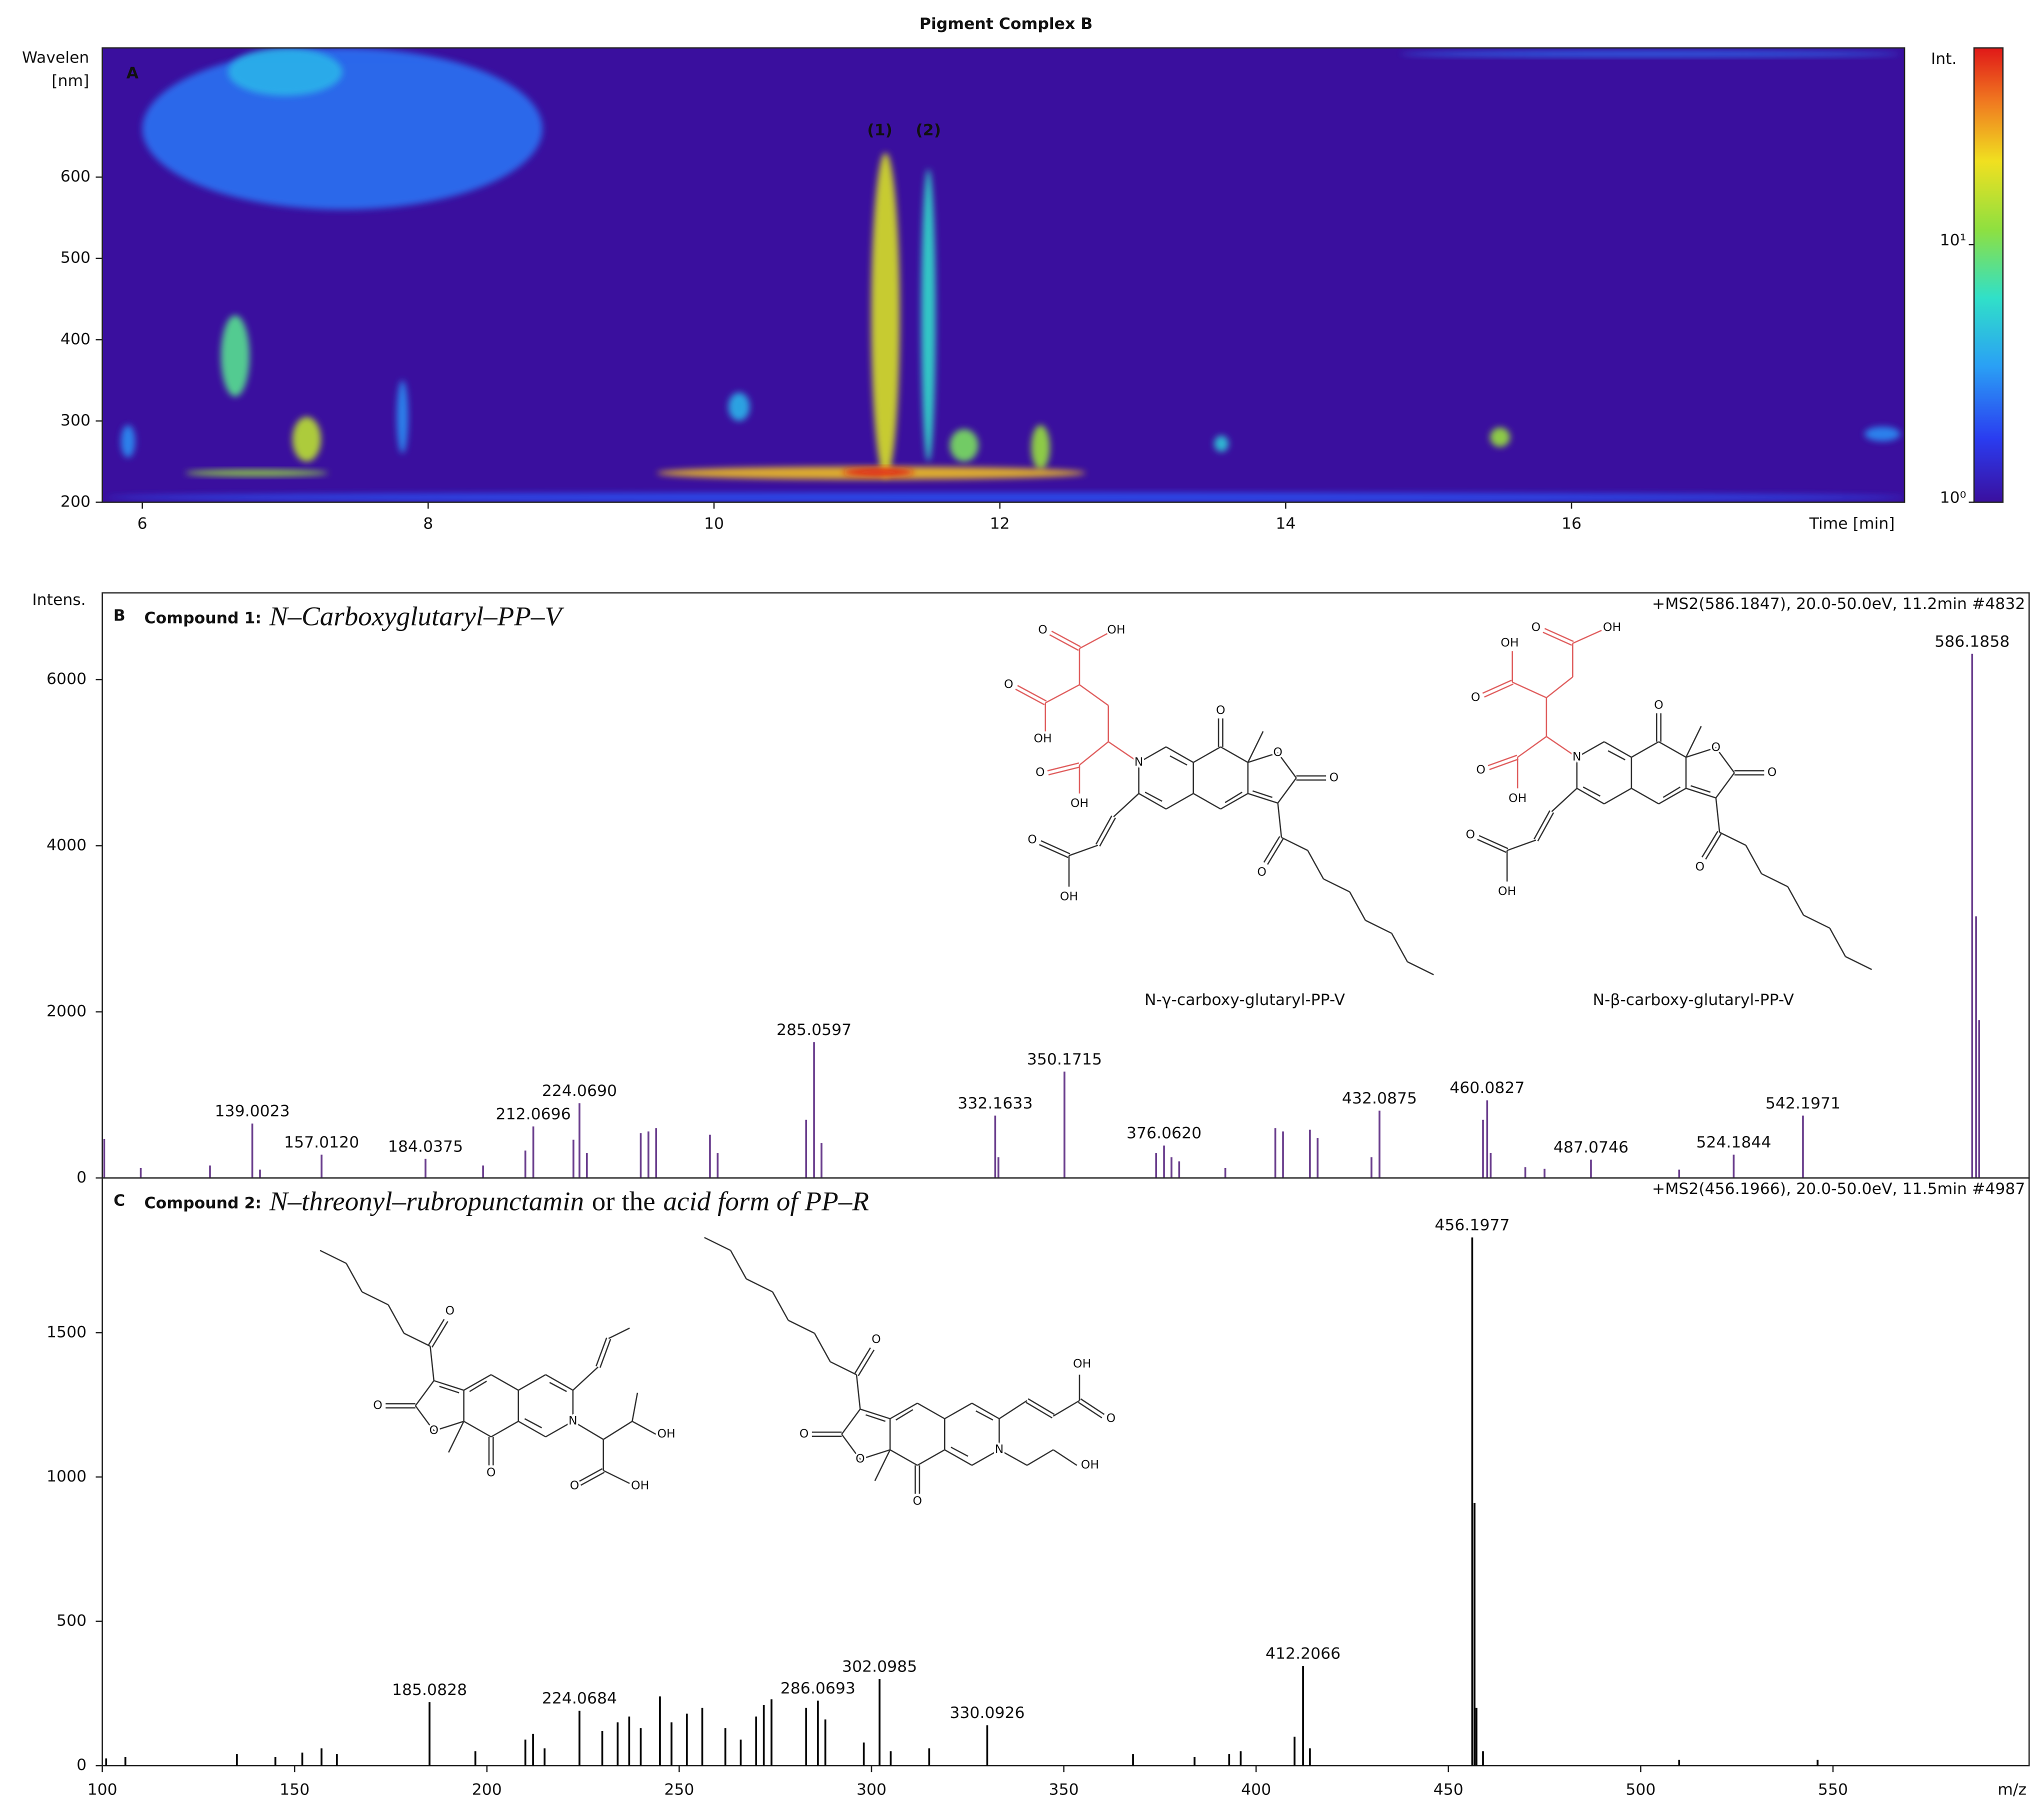 This screenshot has height=1820, width=2037. What do you see at coordinates (1803, 1103) in the screenshot?
I see `peak-label: 542.1971` at bounding box center [1803, 1103].